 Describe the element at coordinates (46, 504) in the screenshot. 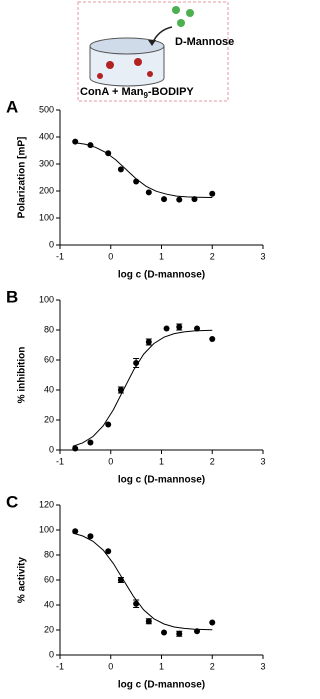

I see `y-tick-label: 120` at that location.